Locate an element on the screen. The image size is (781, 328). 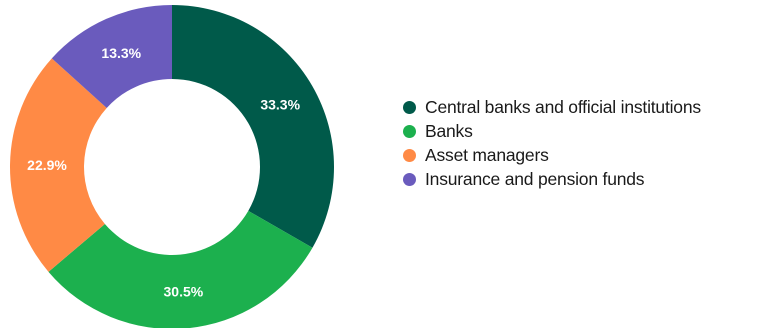
legend-item: Asset managers is located at coordinates (552, 155).